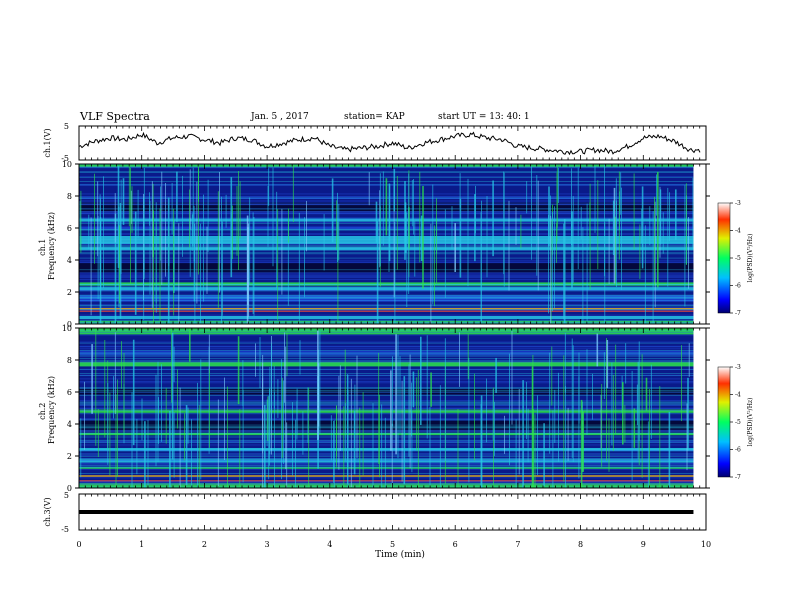  What do you see at coordinates (69, 260) in the screenshot?
I see `ch1-freq-tick-label: 4` at bounding box center [69, 260].